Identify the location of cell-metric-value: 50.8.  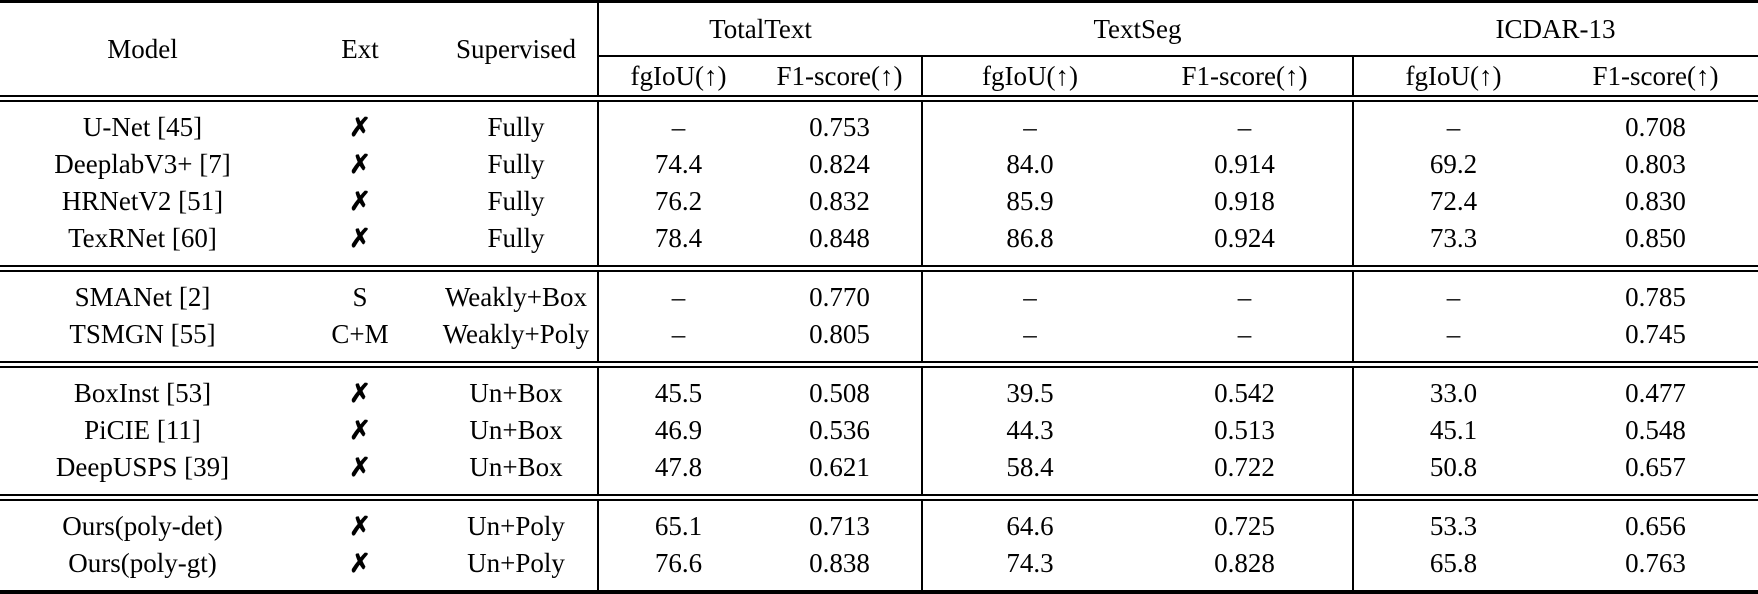
(1453, 467).